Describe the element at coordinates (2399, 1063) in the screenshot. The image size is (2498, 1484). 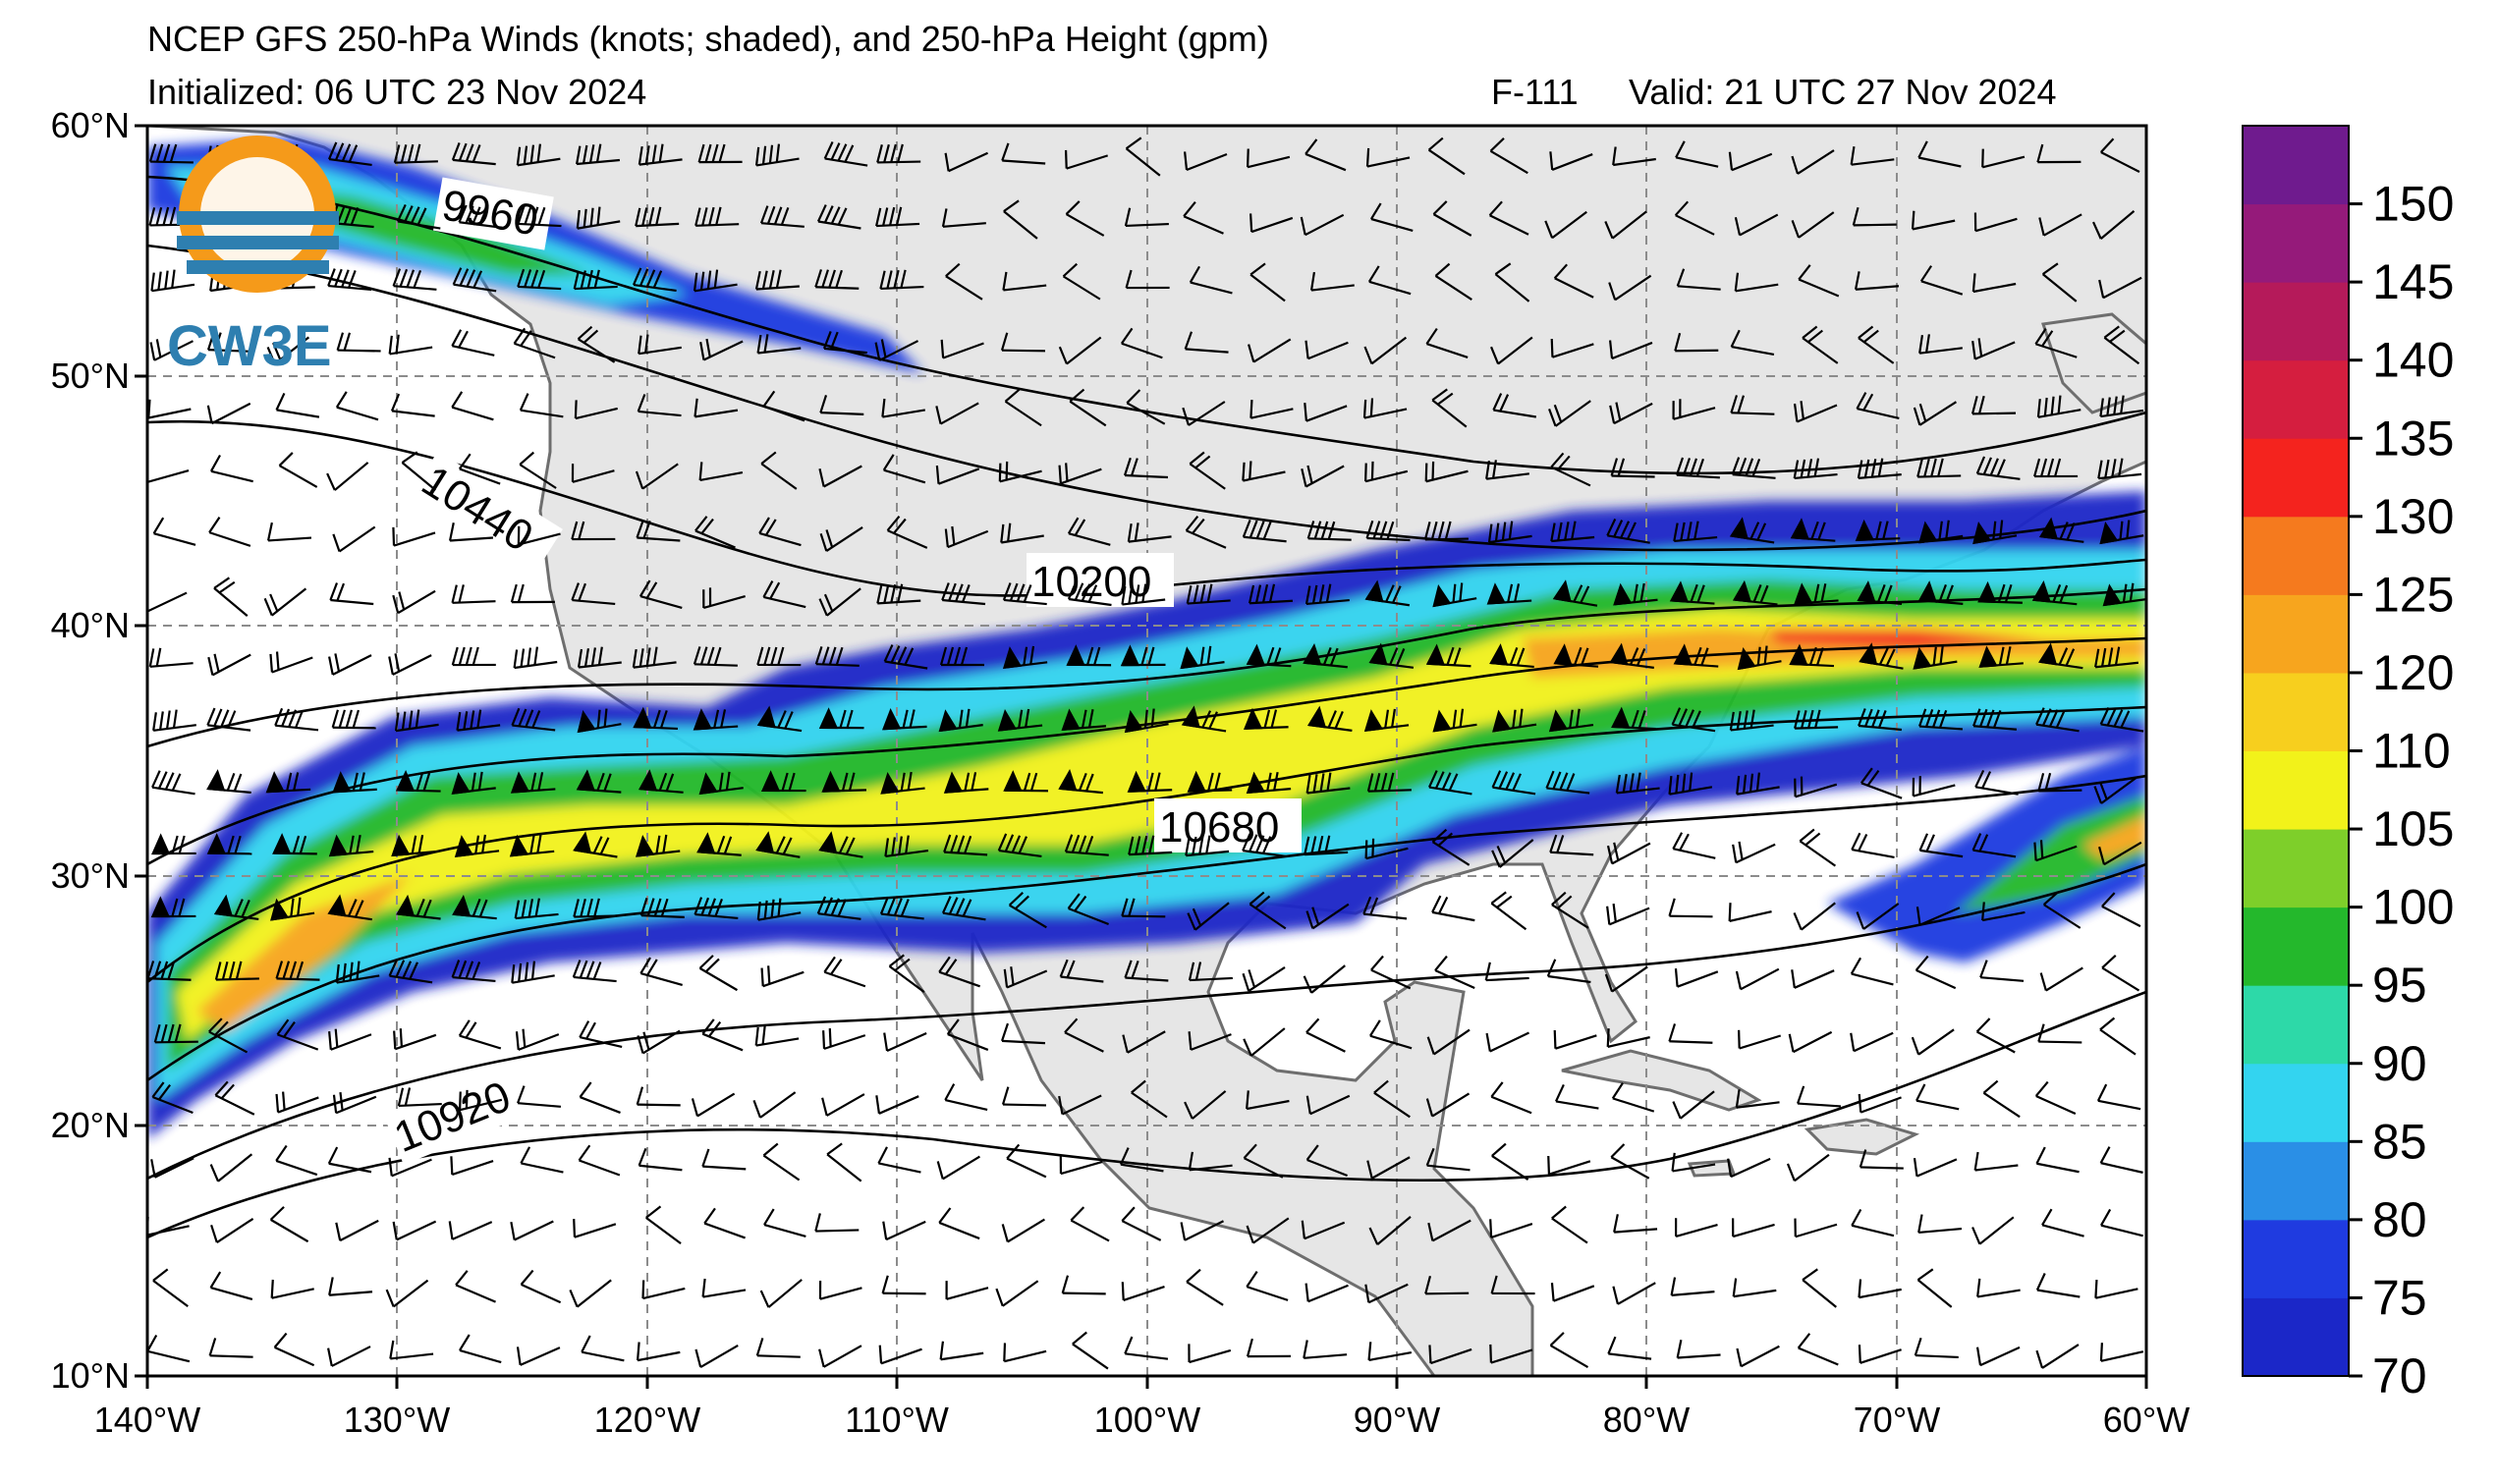
I see `colorbar-tick-label: 90` at that location.